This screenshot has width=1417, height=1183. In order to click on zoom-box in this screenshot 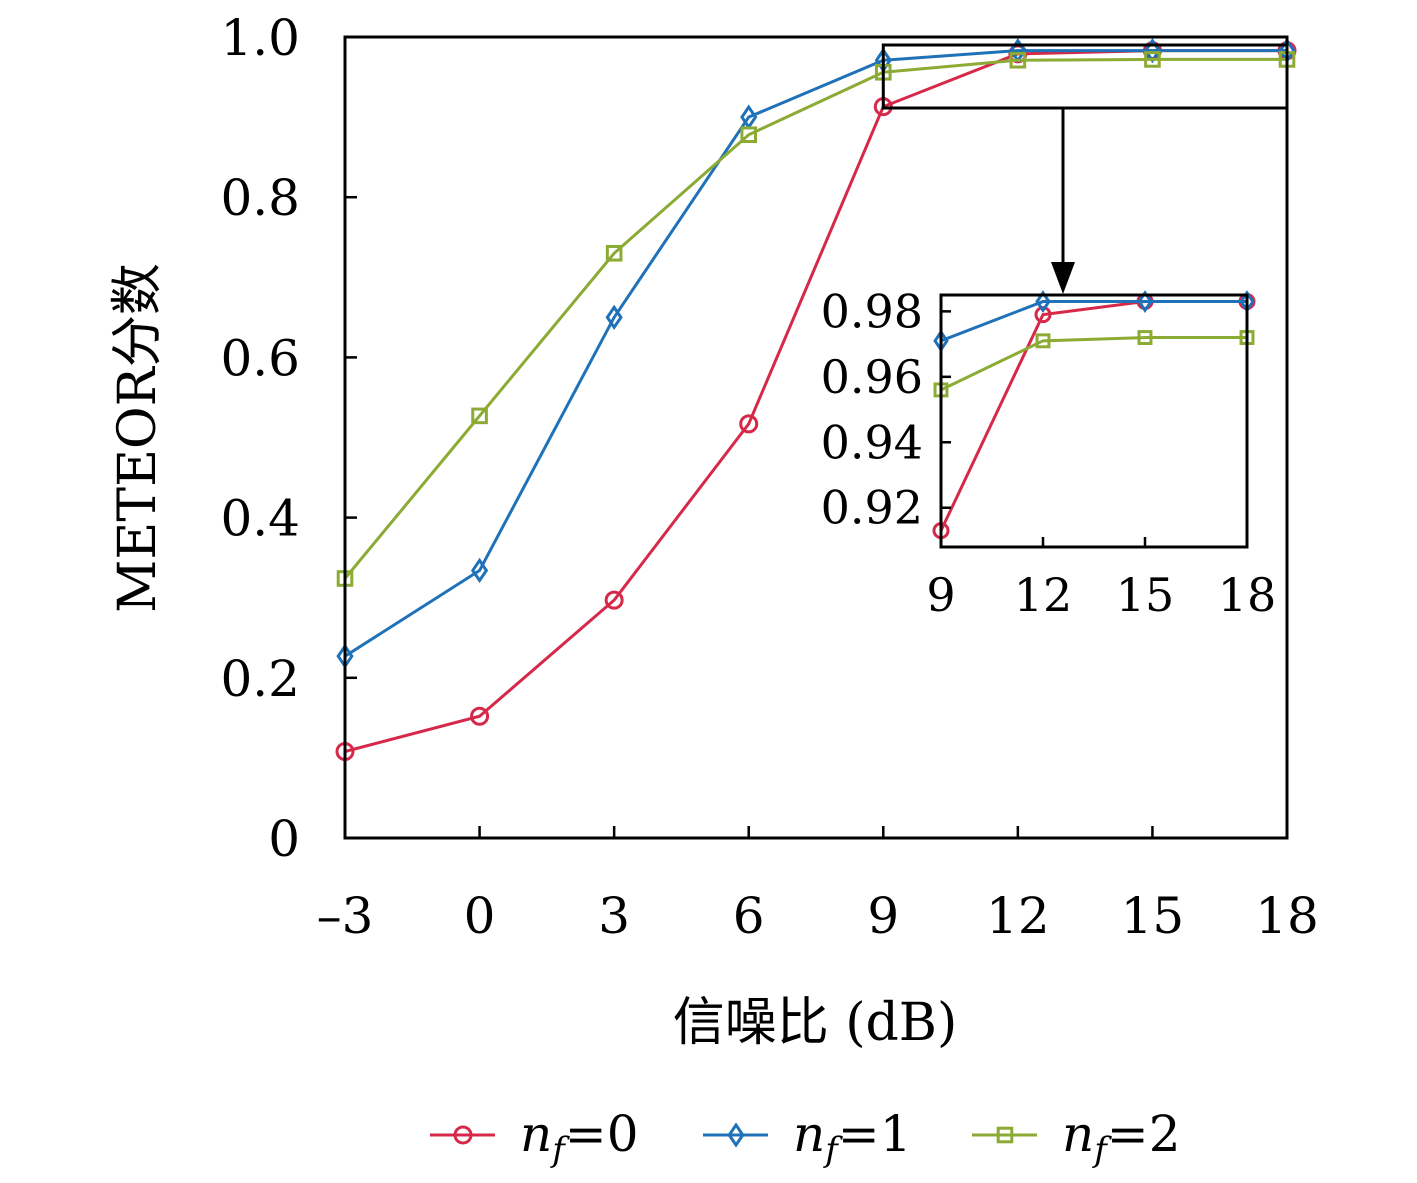, I will do `click(1085, 76)`.